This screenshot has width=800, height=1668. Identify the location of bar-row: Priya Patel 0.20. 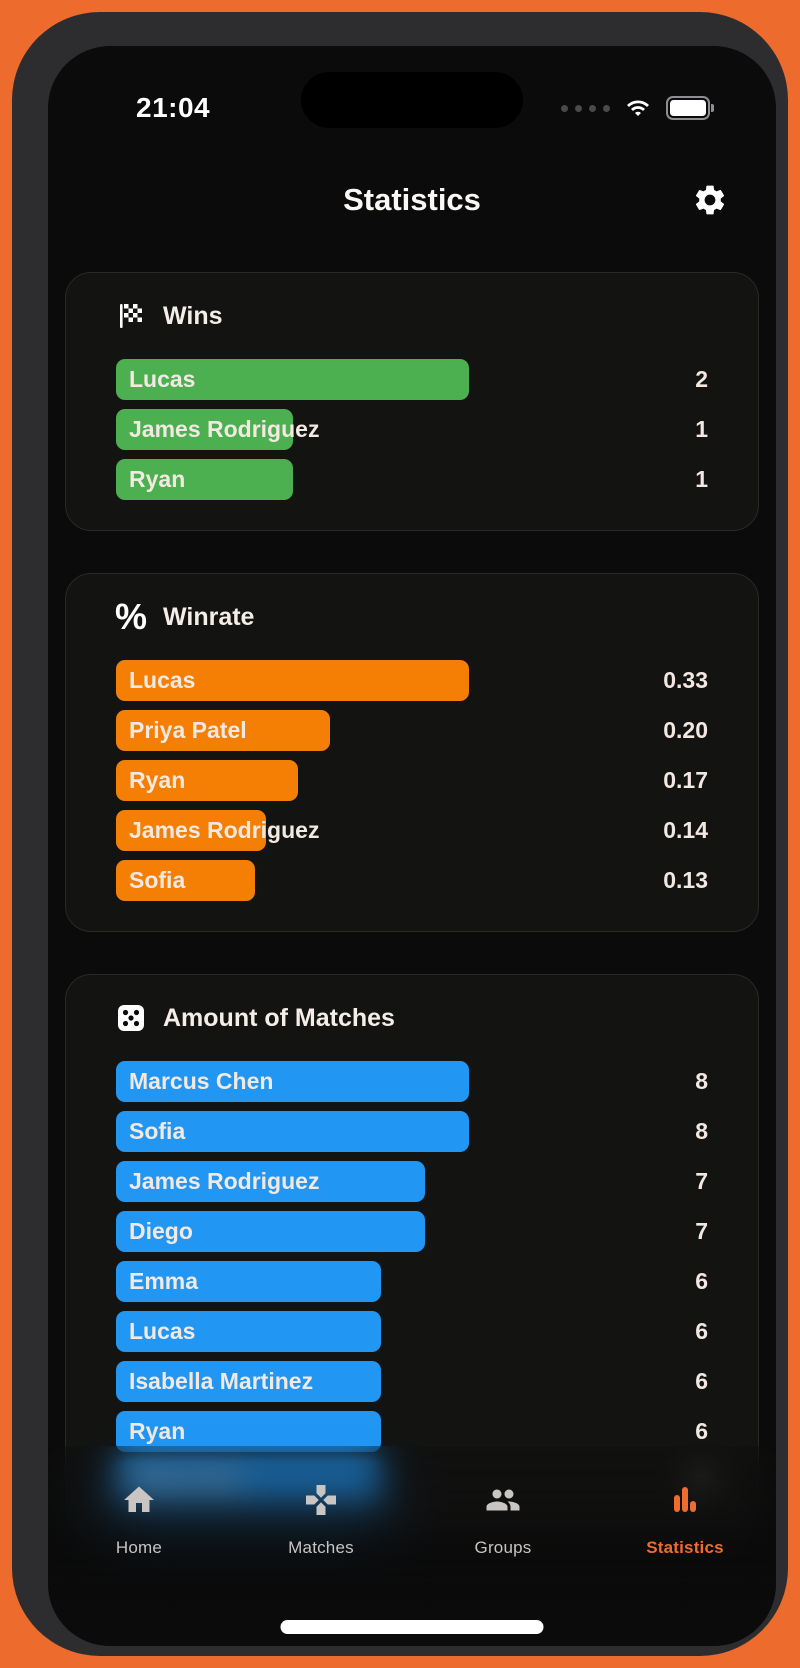
(412, 730).